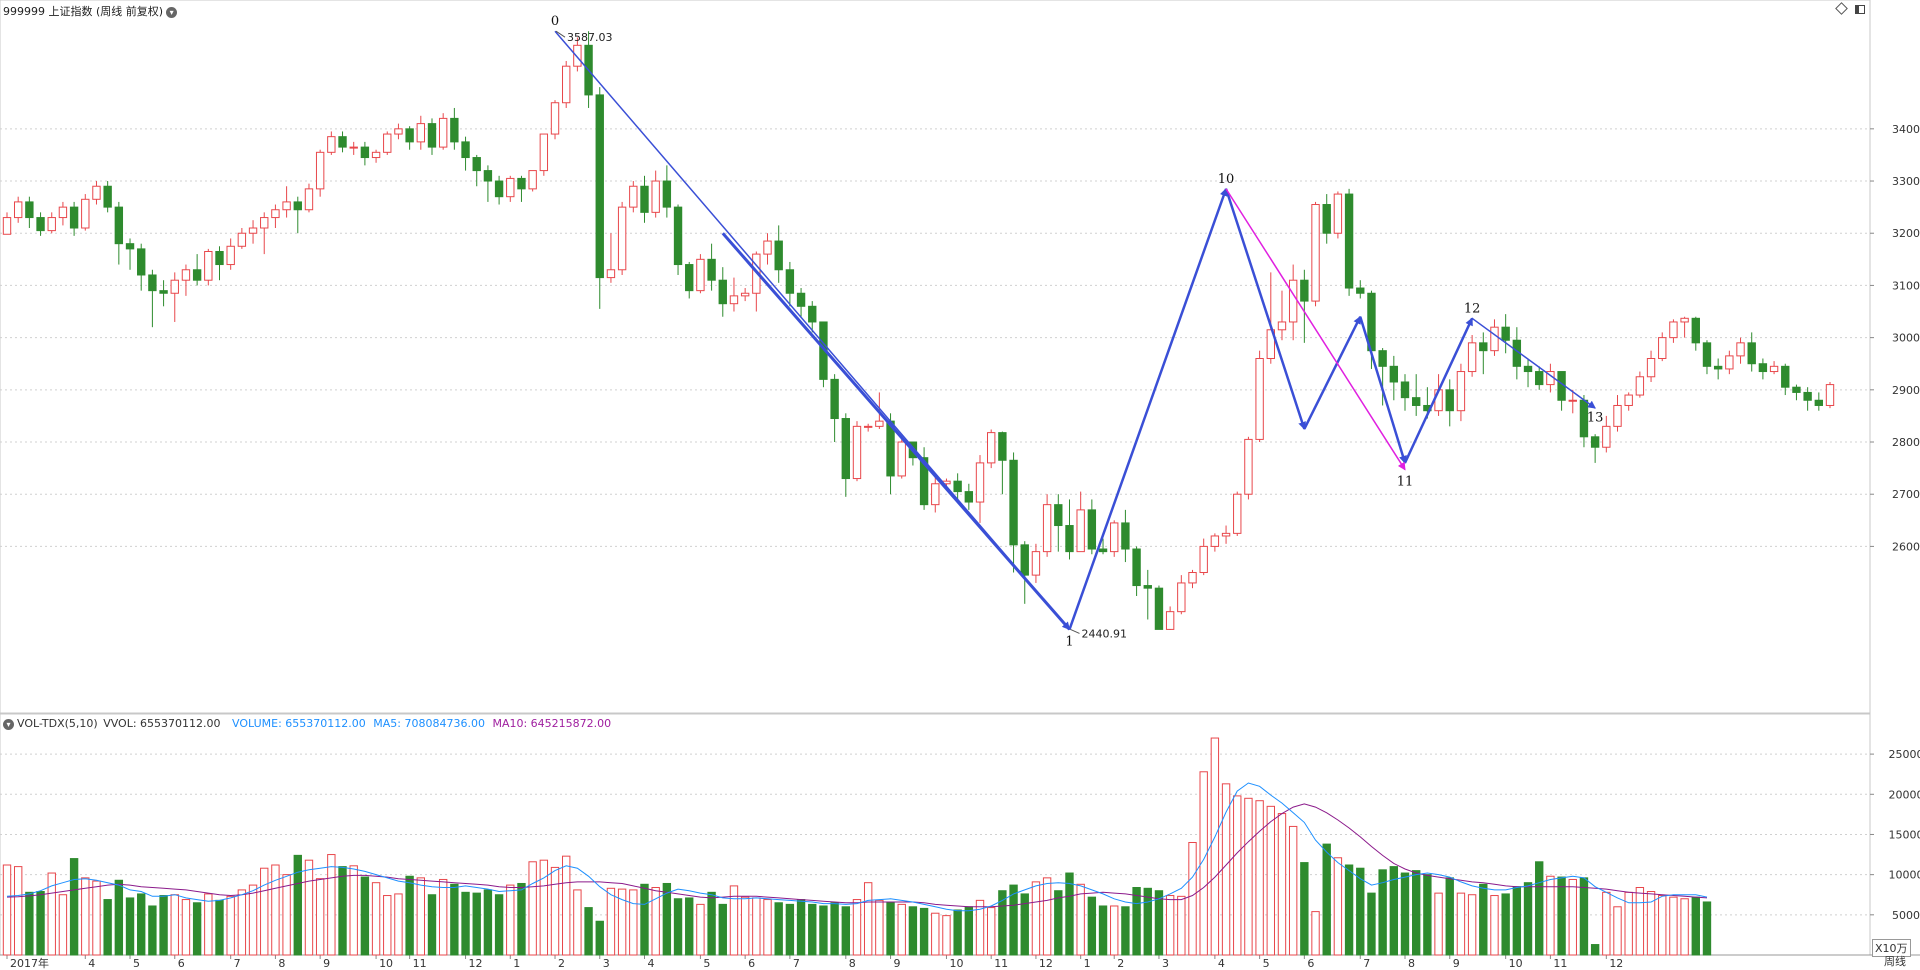 The image size is (1920, 970). Describe the element at coordinates (1860, 10) in the screenshot. I see `panel-toggle-button` at that location.